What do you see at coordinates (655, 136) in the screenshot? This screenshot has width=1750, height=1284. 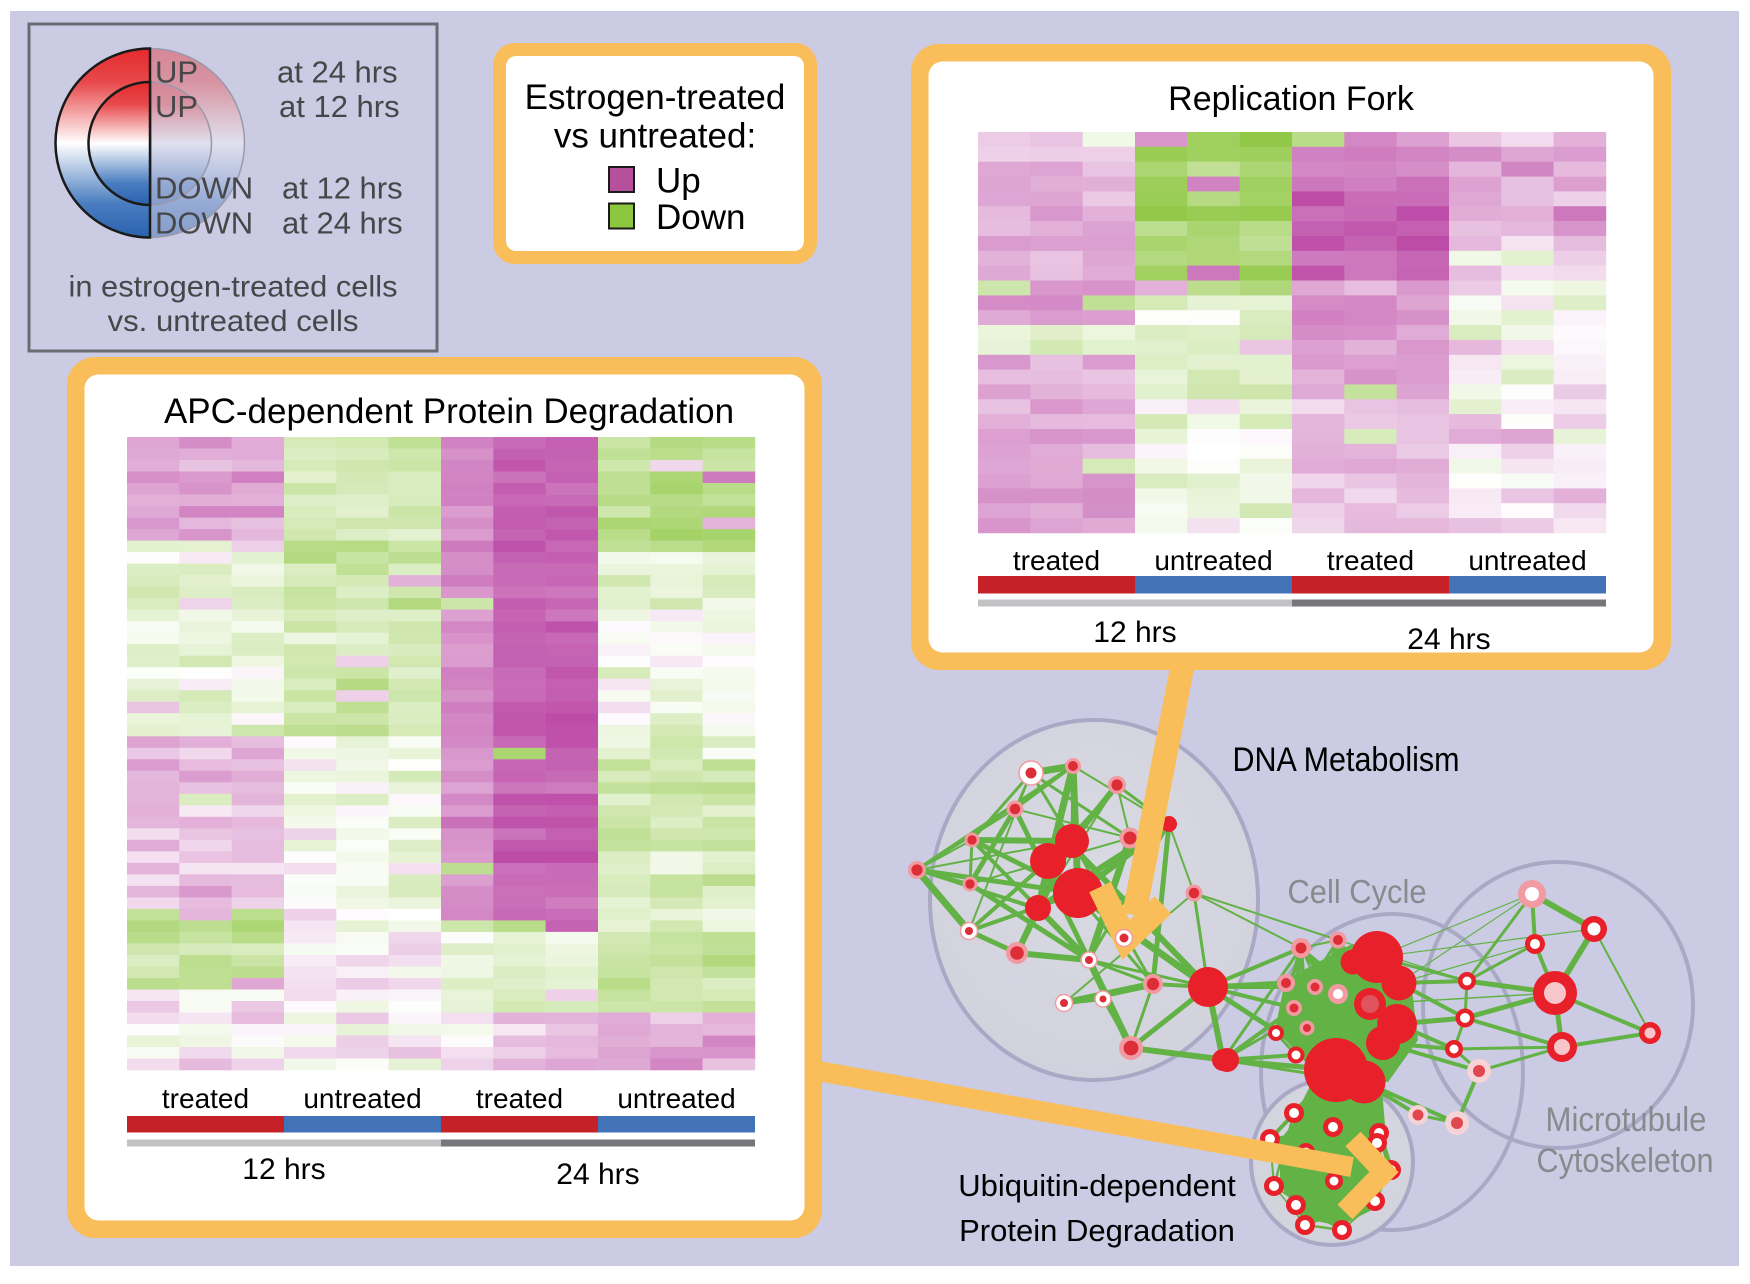 I see `svg-text: vs untreated:` at bounding box center [655, 136].